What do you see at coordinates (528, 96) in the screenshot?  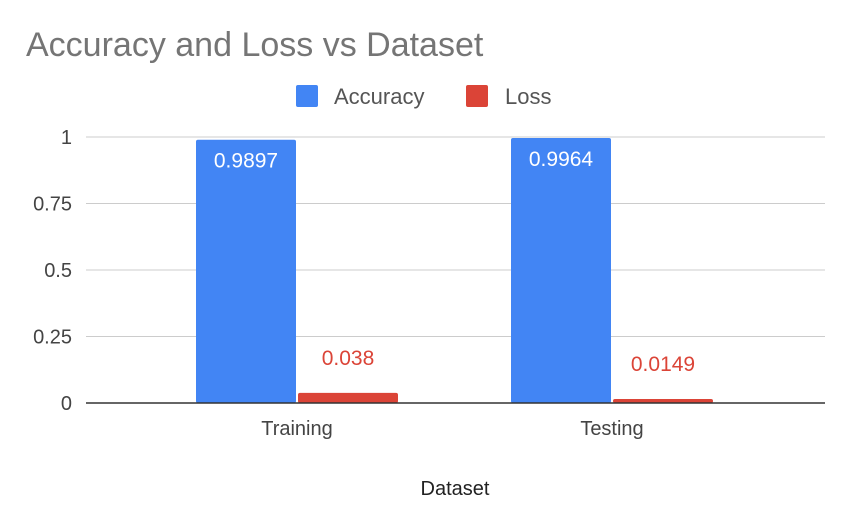 I see `legend-label-loss: Loss` at bounding box center [528, 96].